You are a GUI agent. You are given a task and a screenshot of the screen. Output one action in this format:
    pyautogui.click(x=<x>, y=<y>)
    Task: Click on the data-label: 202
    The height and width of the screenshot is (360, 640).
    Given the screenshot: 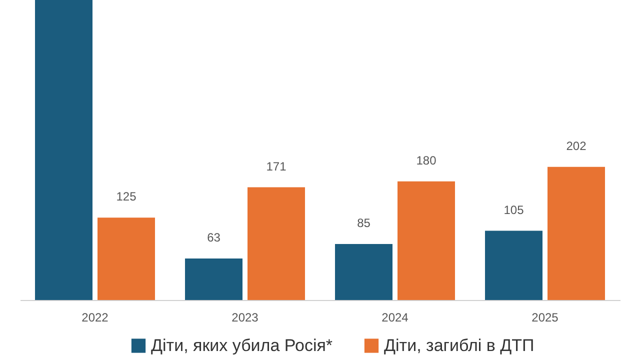 What is the action you would take?
    pyautogui.click(x=576, y=145)
    